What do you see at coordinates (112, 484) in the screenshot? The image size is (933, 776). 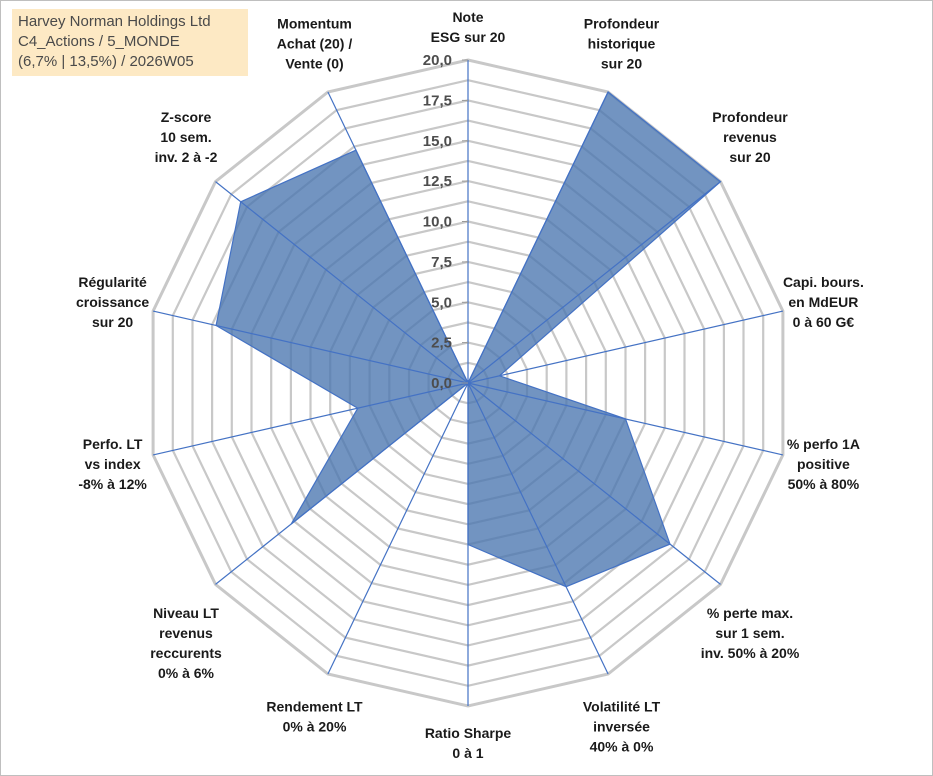 I see `axis-label-line: -8% à 12%` at bounding box center [112, 484].